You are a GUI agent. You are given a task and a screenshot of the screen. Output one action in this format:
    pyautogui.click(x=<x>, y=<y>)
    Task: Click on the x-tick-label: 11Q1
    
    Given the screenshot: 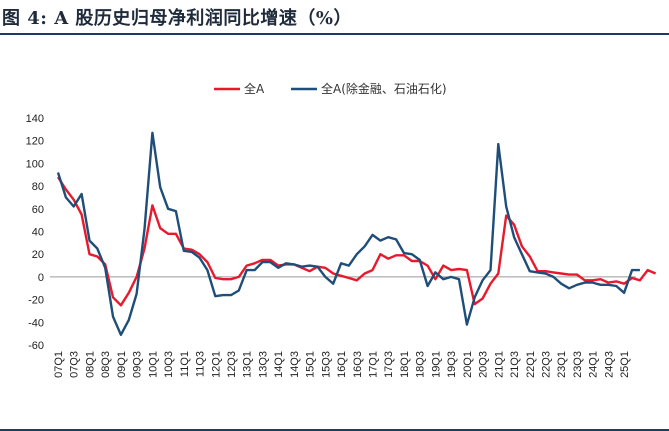 What is the action you would take?
    pyautogui.click(x=185, y=364)
    